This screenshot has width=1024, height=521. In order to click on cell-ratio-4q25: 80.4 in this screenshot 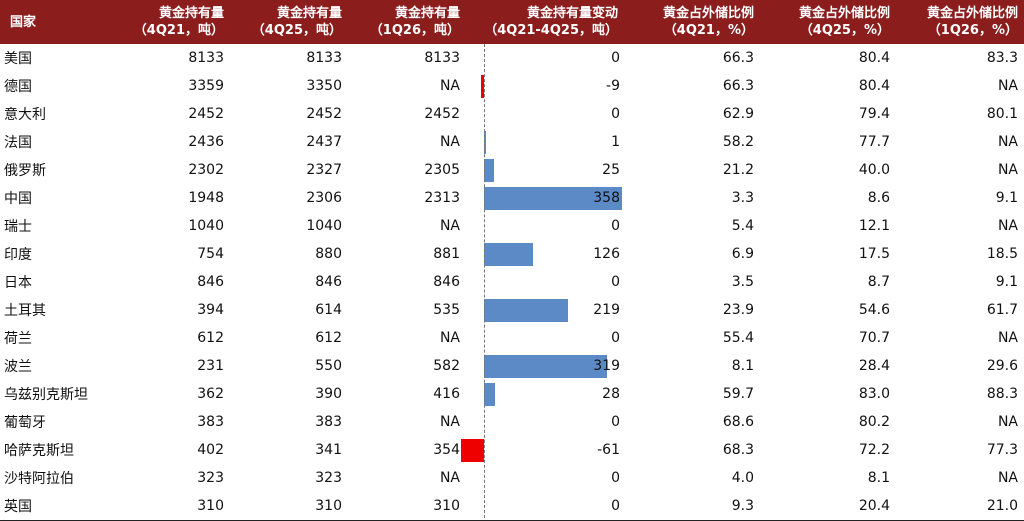, I will do `click(874, 58)`.